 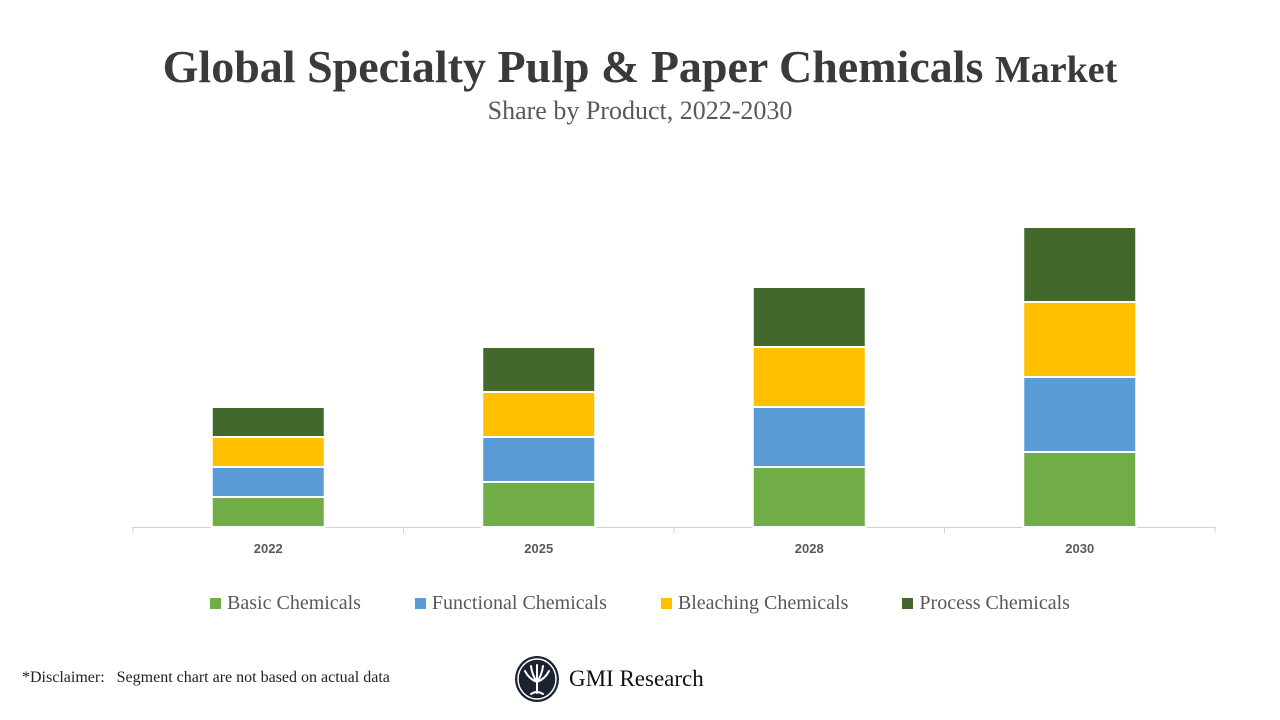 I want to click on gmi-tree-logo-icon, so click(x=537, y=679).